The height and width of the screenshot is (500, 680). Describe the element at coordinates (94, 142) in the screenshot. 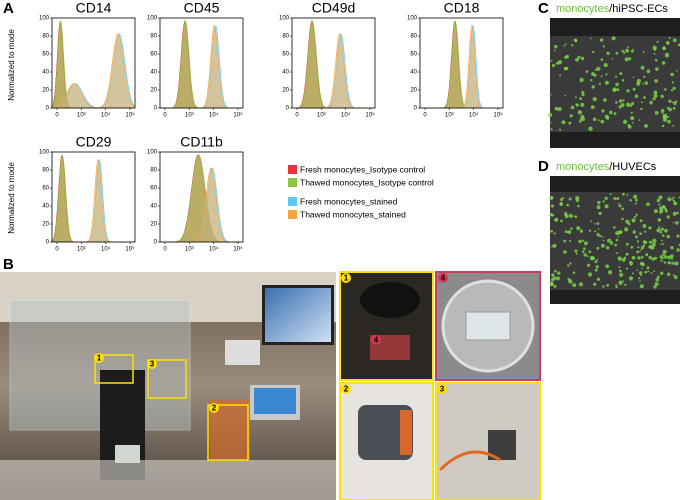

I see `plot-title: CD29` at that location.